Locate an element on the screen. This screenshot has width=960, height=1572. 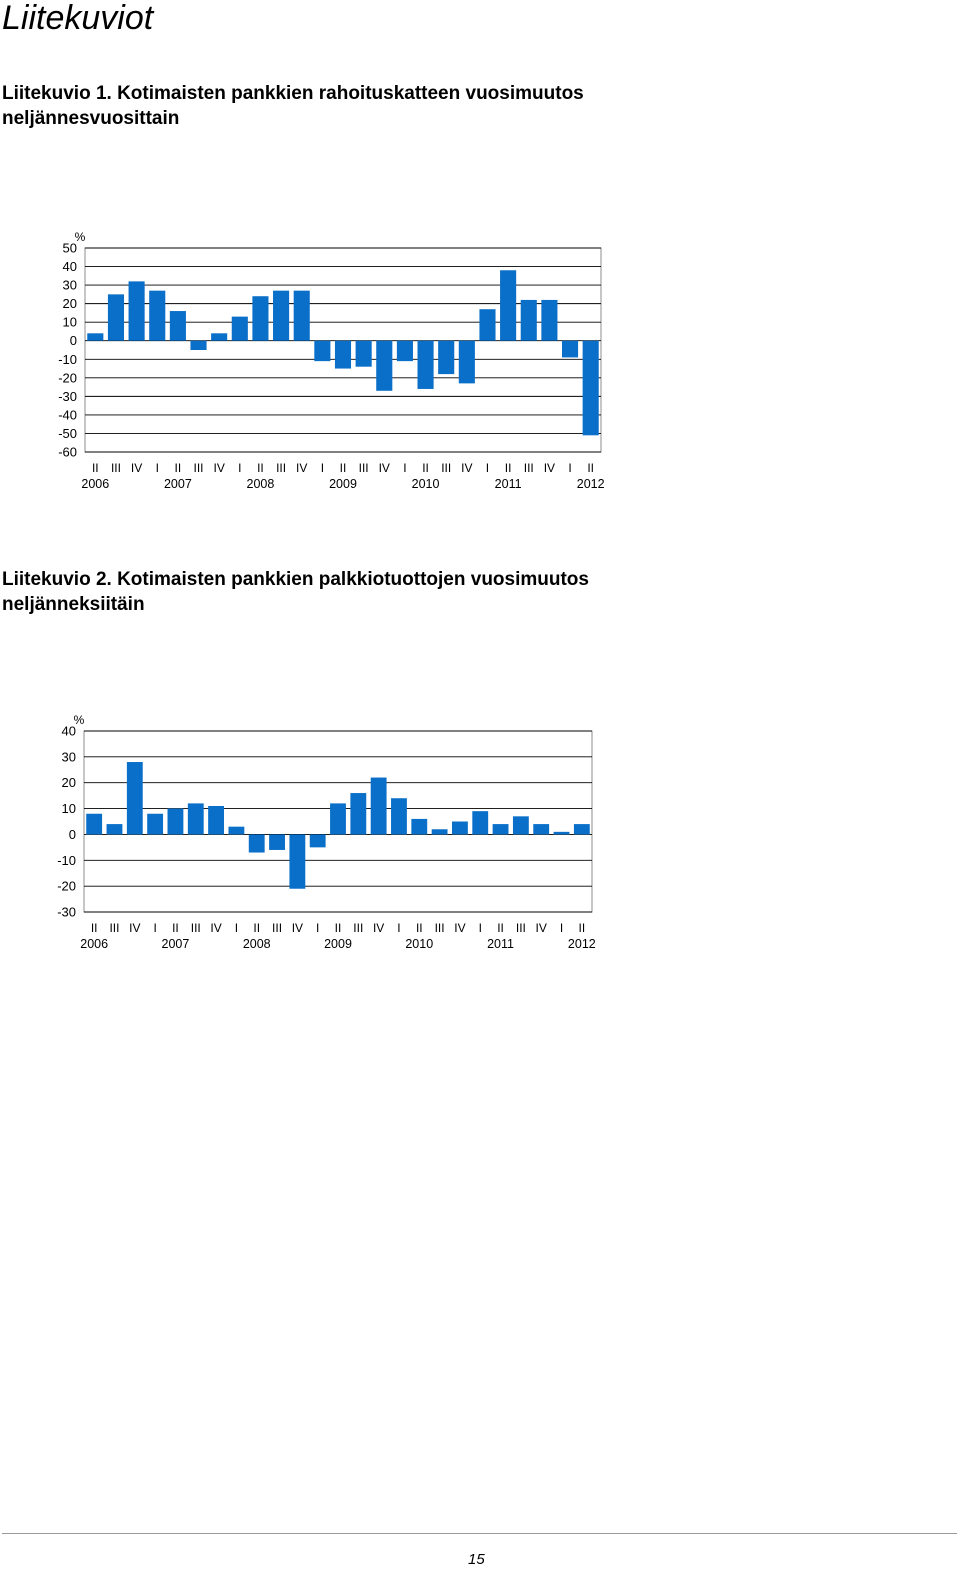
figure-2-caption-line-2: neljänneksiitäin is located at coordinates (73, 604).